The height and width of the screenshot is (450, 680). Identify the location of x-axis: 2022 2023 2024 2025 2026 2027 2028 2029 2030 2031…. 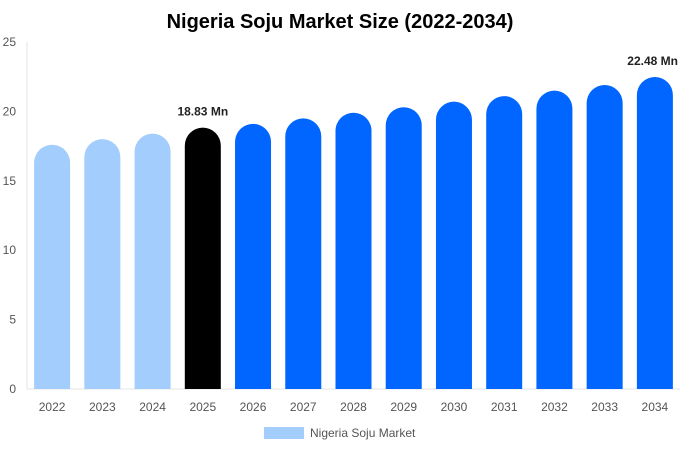
(354, 407).